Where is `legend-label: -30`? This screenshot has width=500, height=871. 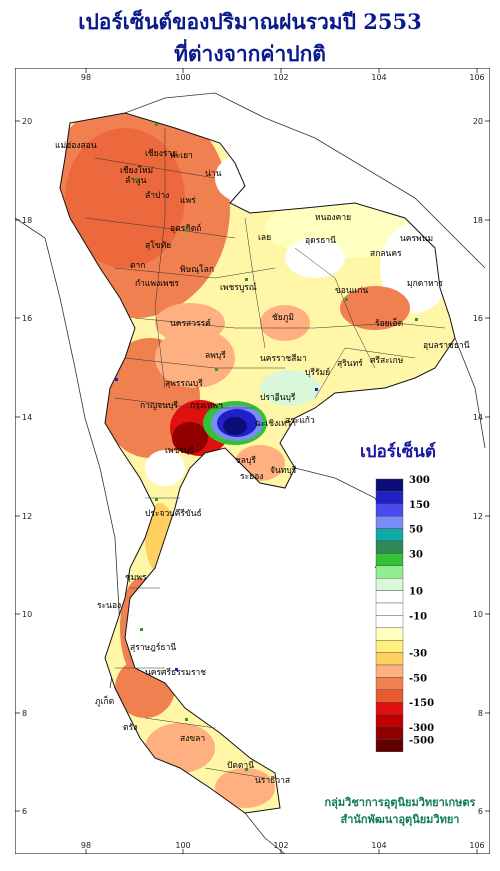 legend-label: -30 is located at coordinates (418, 654).